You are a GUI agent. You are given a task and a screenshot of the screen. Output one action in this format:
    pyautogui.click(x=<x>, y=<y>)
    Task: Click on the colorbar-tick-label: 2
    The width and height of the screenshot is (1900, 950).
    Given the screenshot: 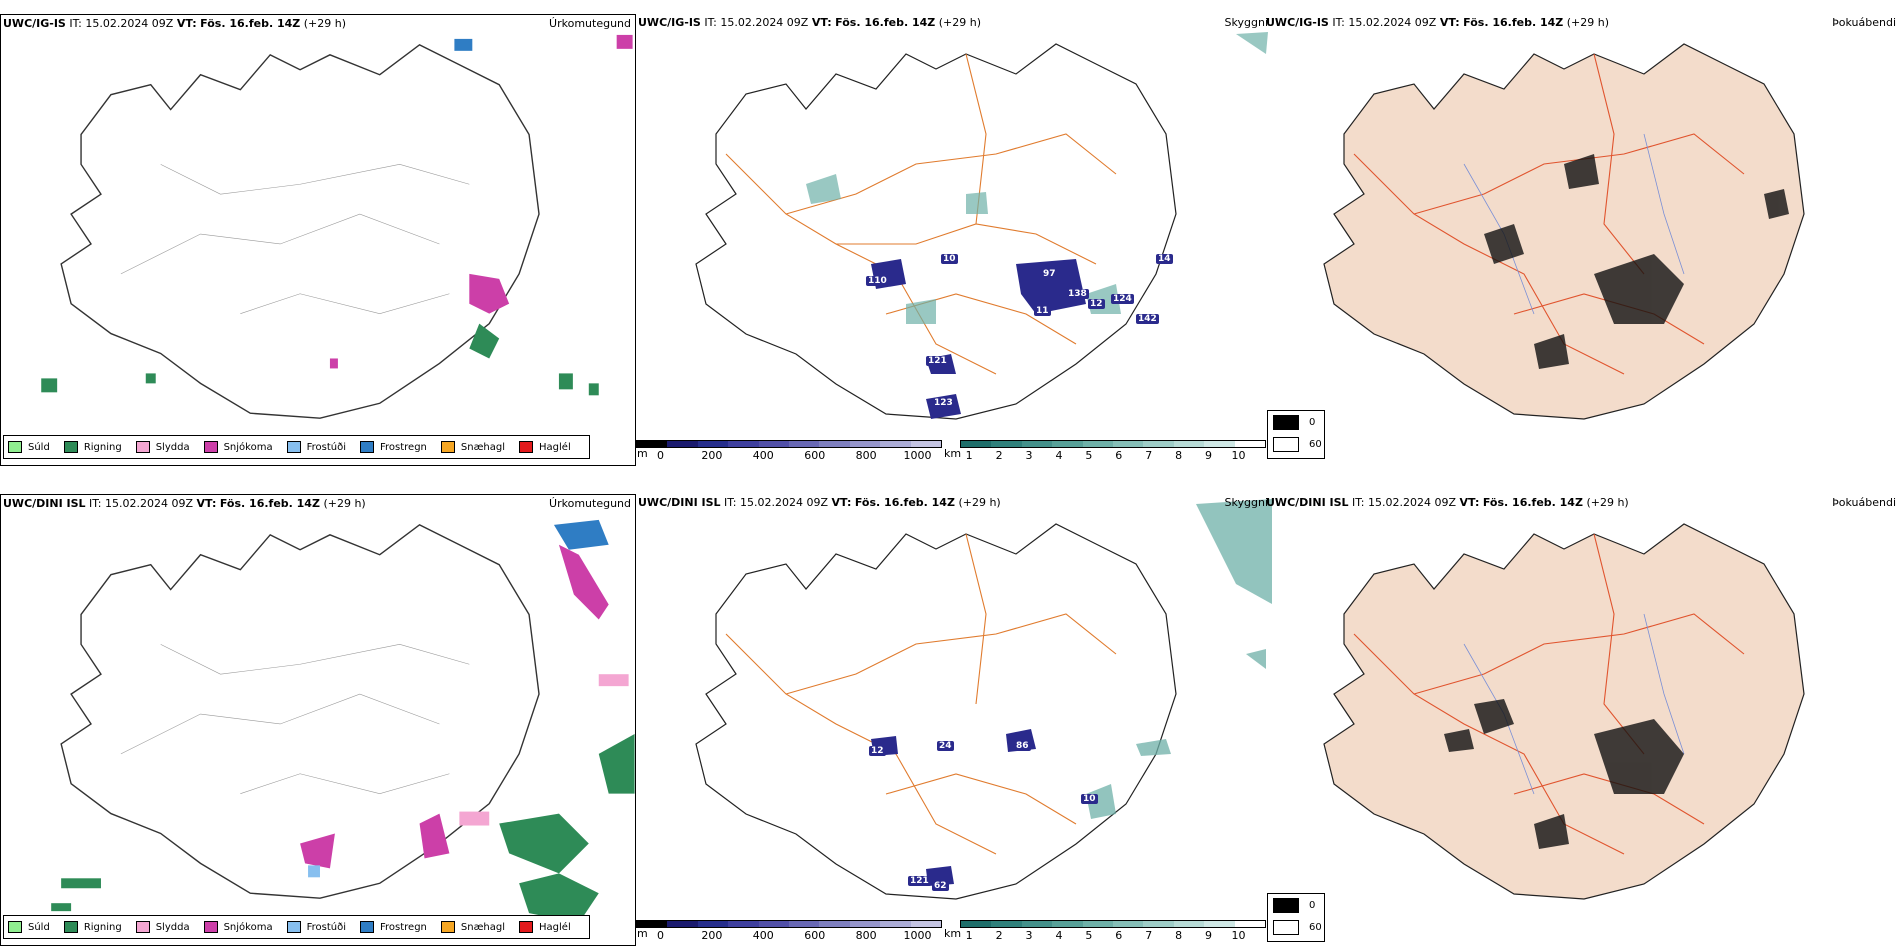 What is the action you would take?
    pyautogui.click(x=999, y=455)
    